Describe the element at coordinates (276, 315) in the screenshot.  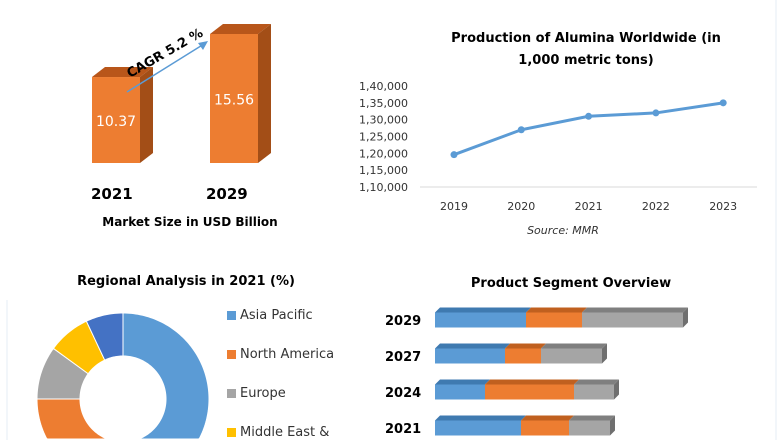
I see `legend-label: Asia Pacific` at that location.